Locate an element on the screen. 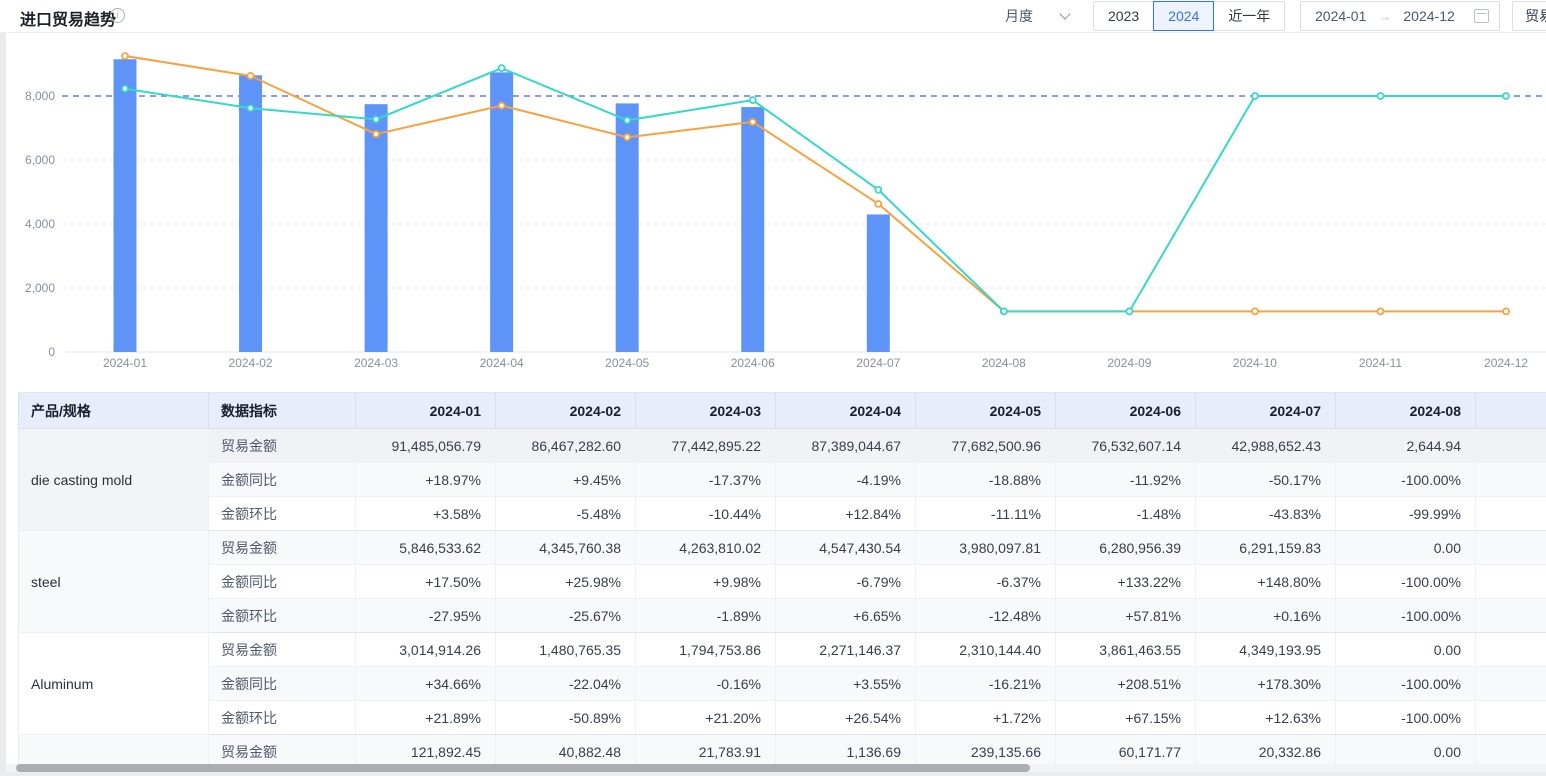 This screenshot has height=776, width=1546. x-tick-label: 2024-12 is located at coordinates (1506, 363).